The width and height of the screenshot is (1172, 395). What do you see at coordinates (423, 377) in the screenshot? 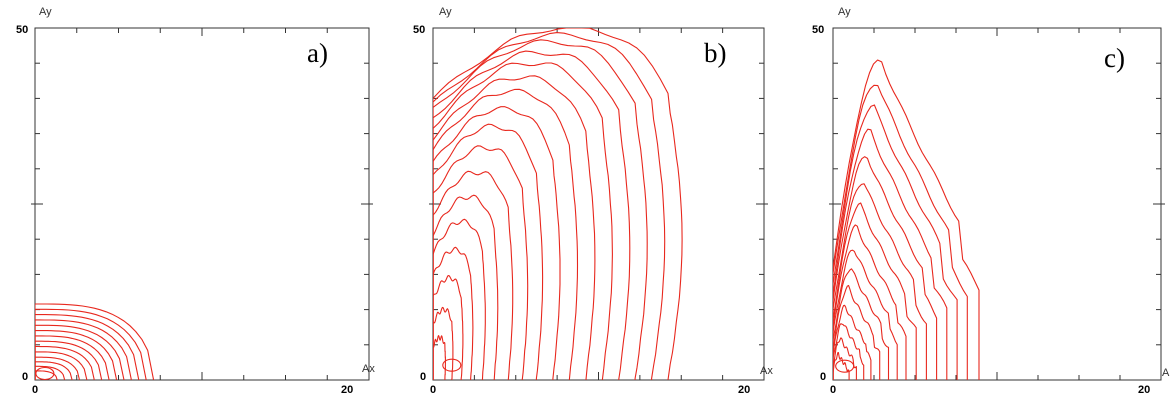
I see `panel-b-y-tick-0: 0` at bounding box center [423, 377].